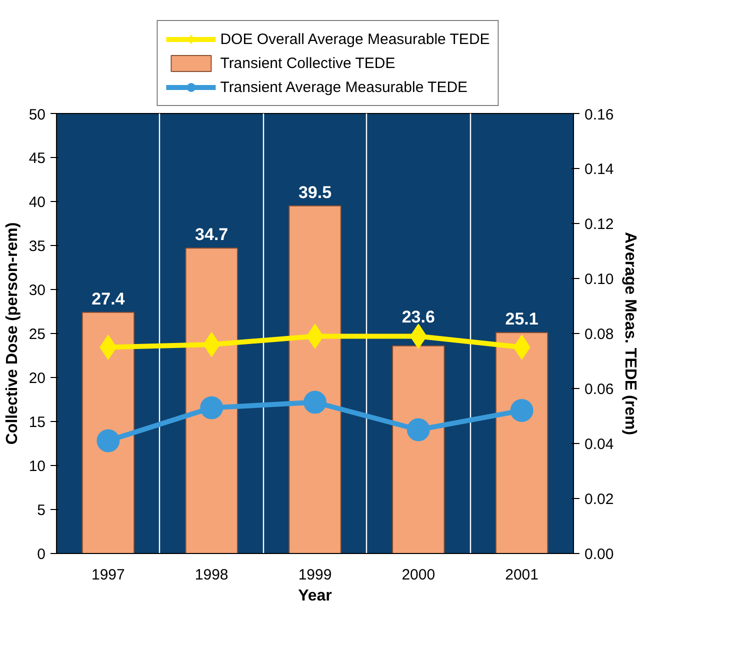 The height and width of the screenshot is (647, 738). I want to click on x-tick-label: 1997, so click(108, 575).